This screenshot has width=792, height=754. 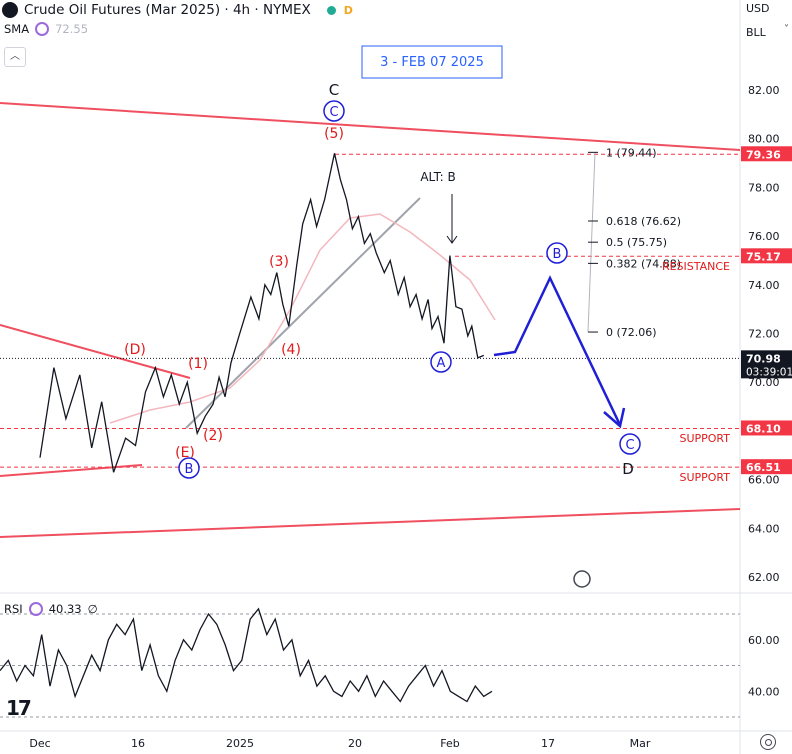 What do you see at coordinates (764, 691) in the screenshot?
I see `rsi-tick-1: 40.00` at bounding box center [764, 691].